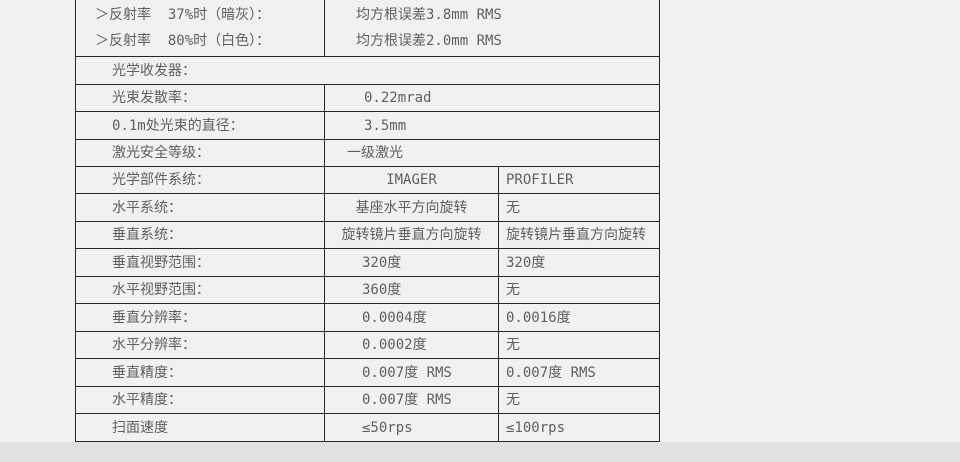  I want to click on spec-value-cell: ≤100rps, so click(579, 427).